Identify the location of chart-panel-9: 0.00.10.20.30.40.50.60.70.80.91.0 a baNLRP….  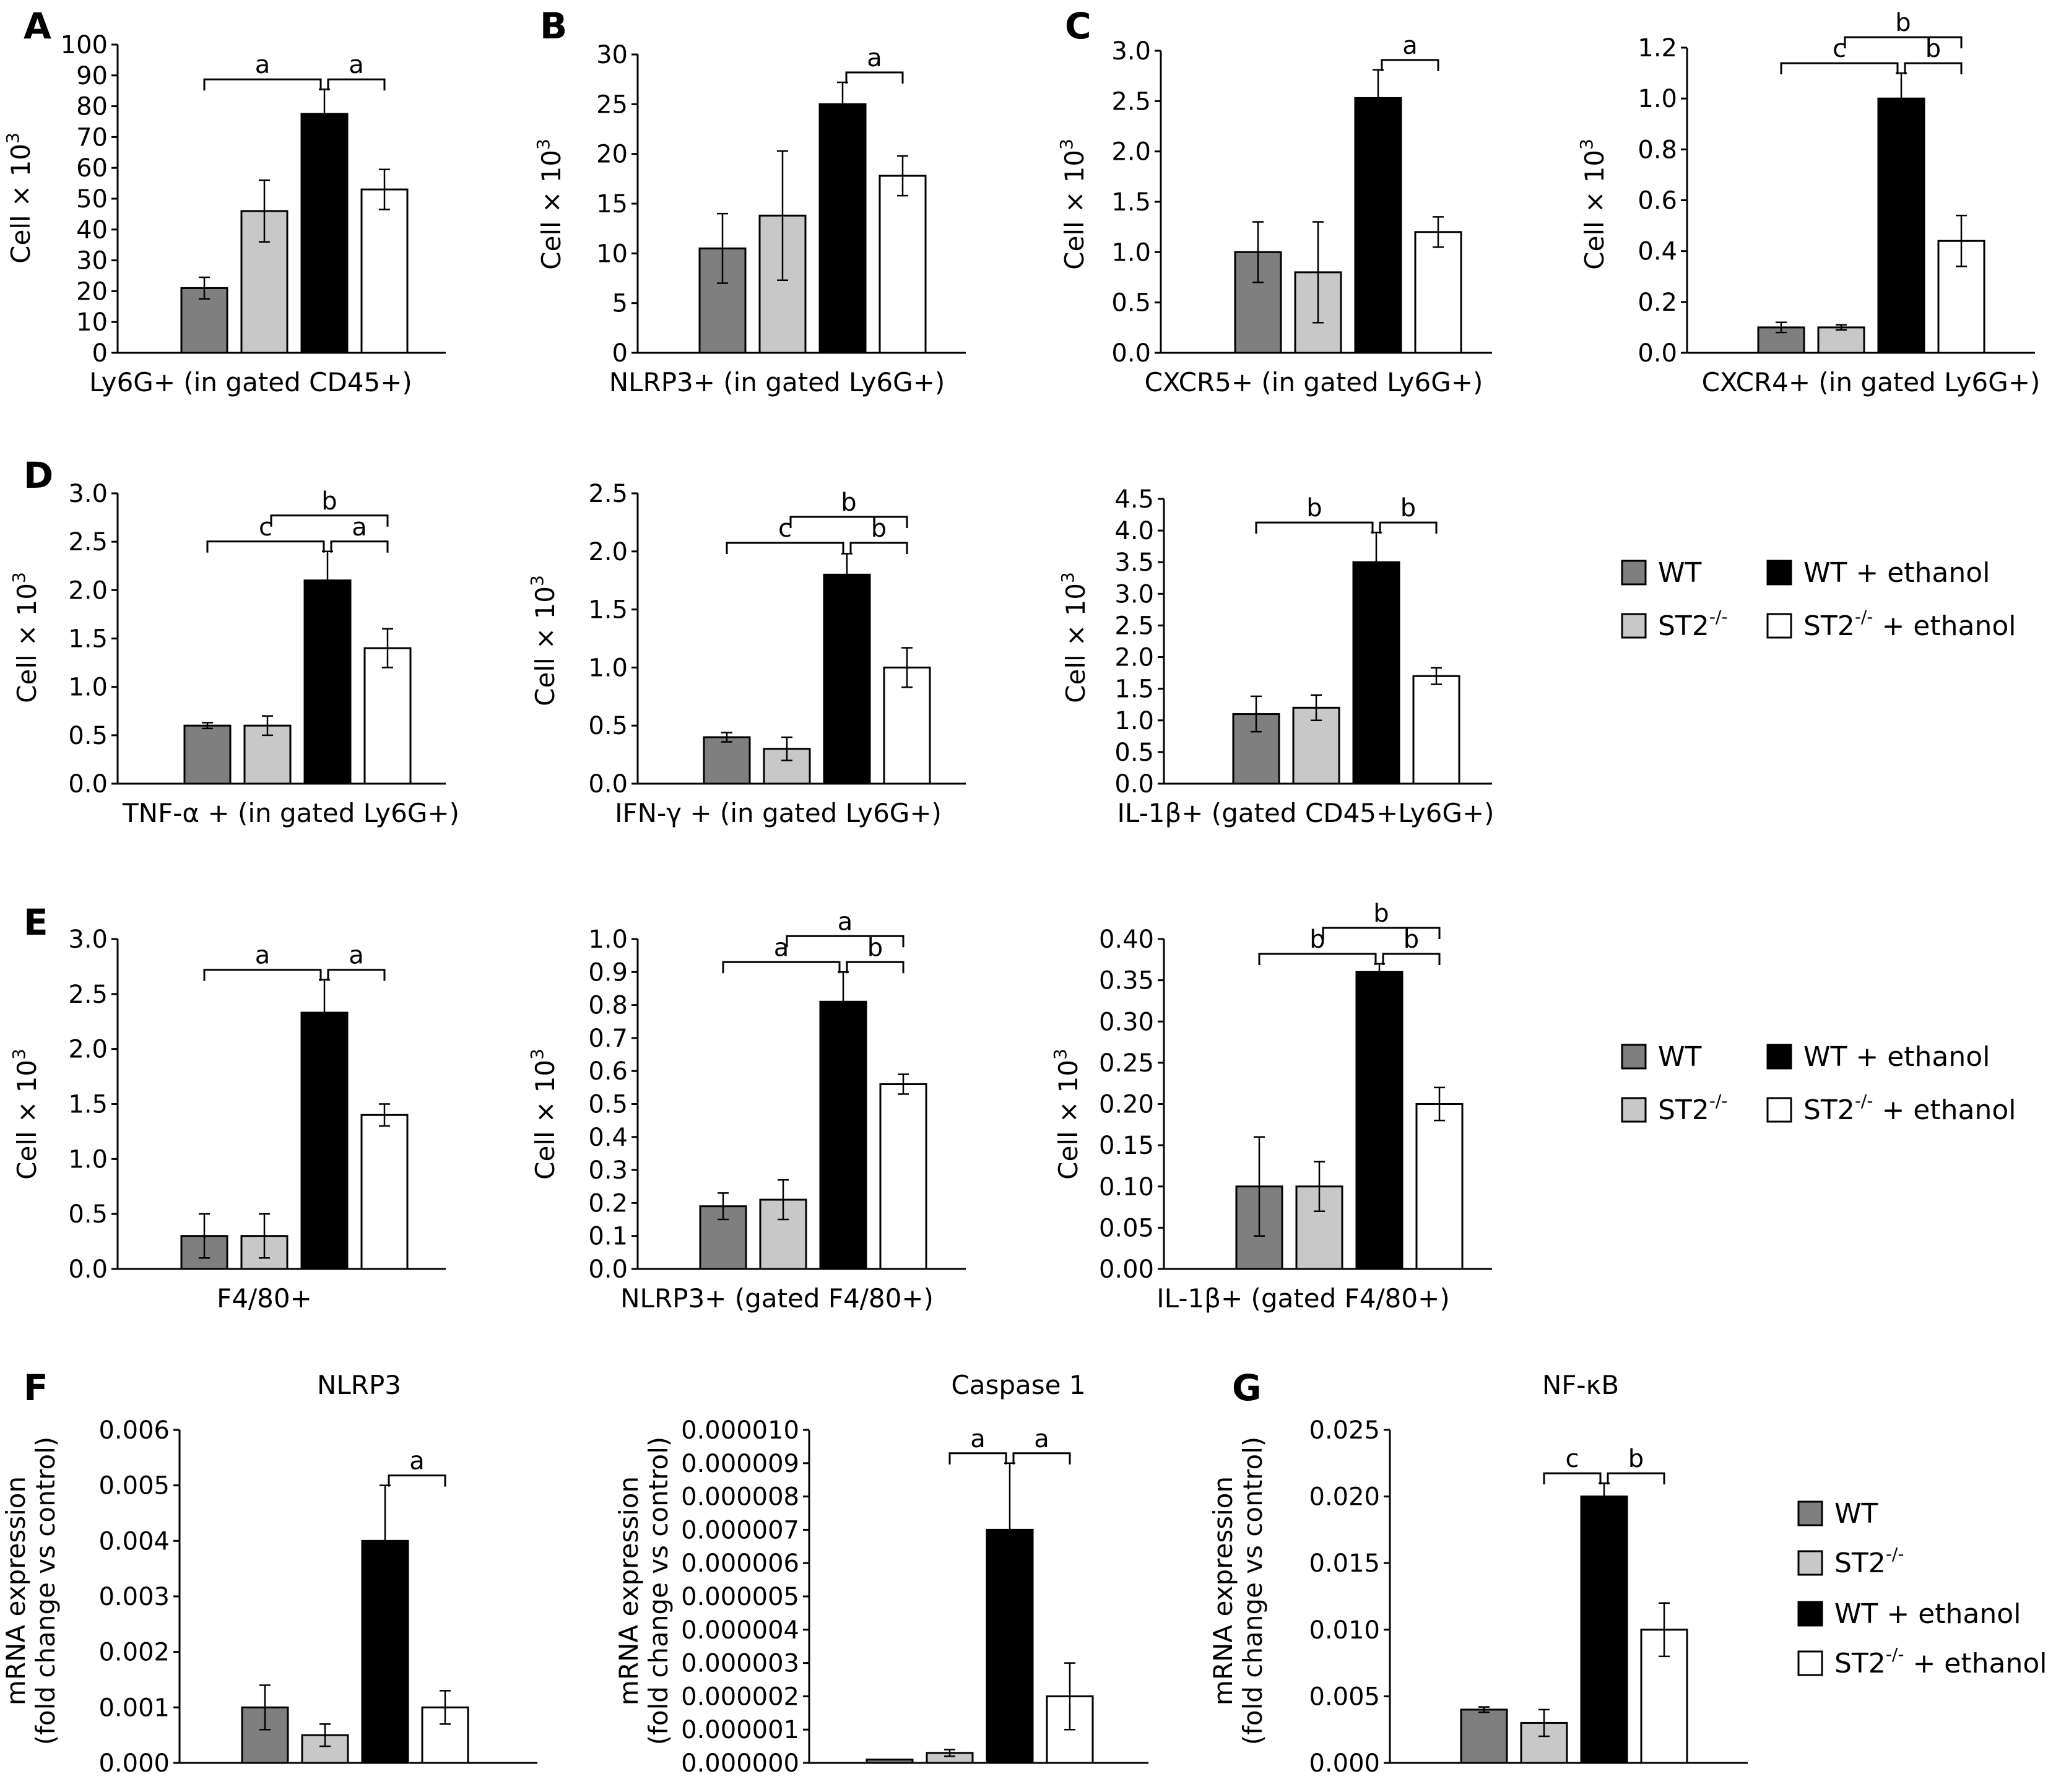
(746, 1110).